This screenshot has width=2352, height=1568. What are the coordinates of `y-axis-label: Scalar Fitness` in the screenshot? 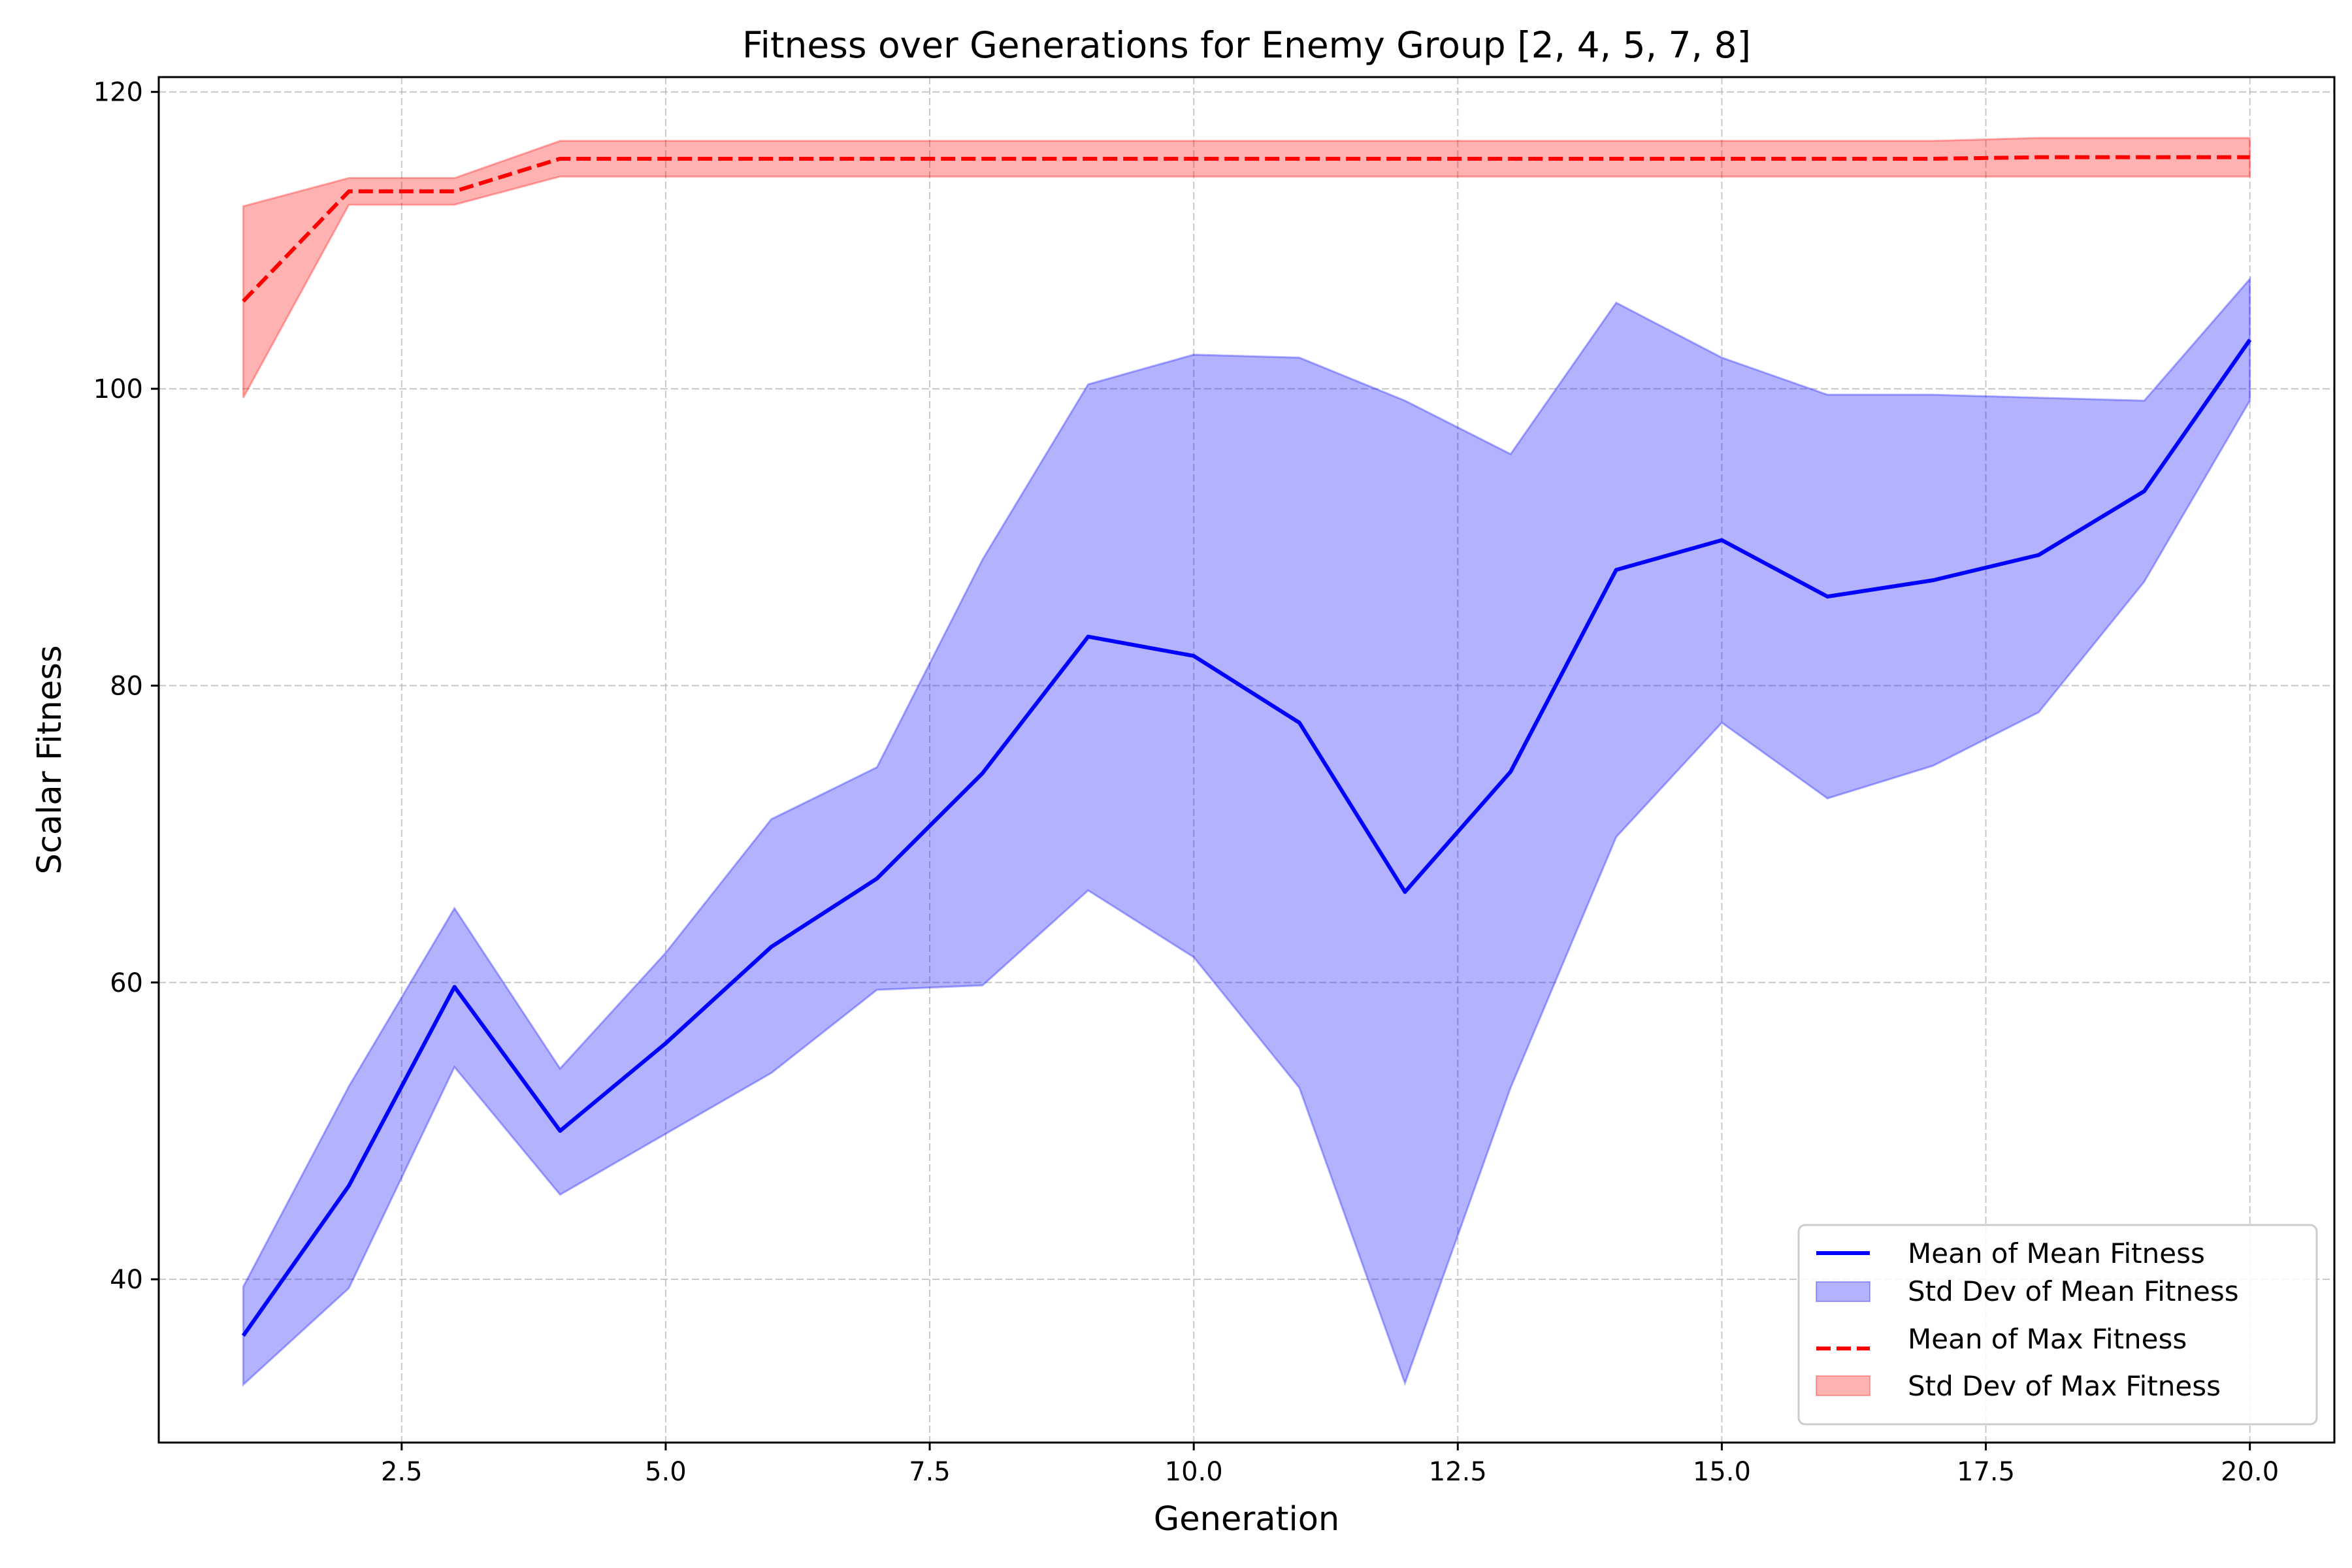 It's located at (50, 760).